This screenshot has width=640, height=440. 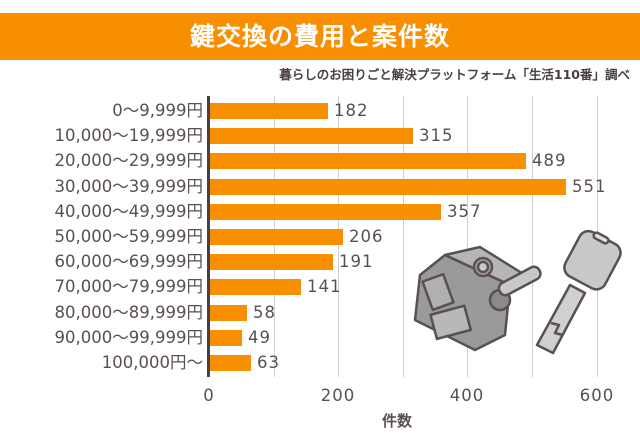 What do you see at coordinates (128, 236) in the screenshot?
I see `category-label: 50,000～59,999円` at bounding box center [128, 236].